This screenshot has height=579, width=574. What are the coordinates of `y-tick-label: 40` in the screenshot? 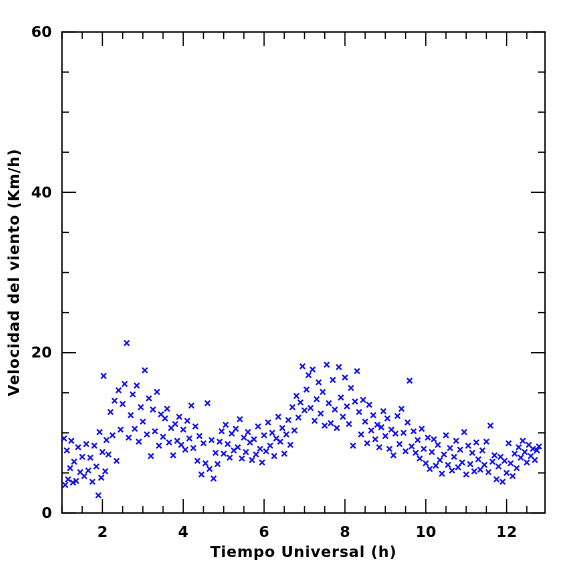 It's located at (41, 192).